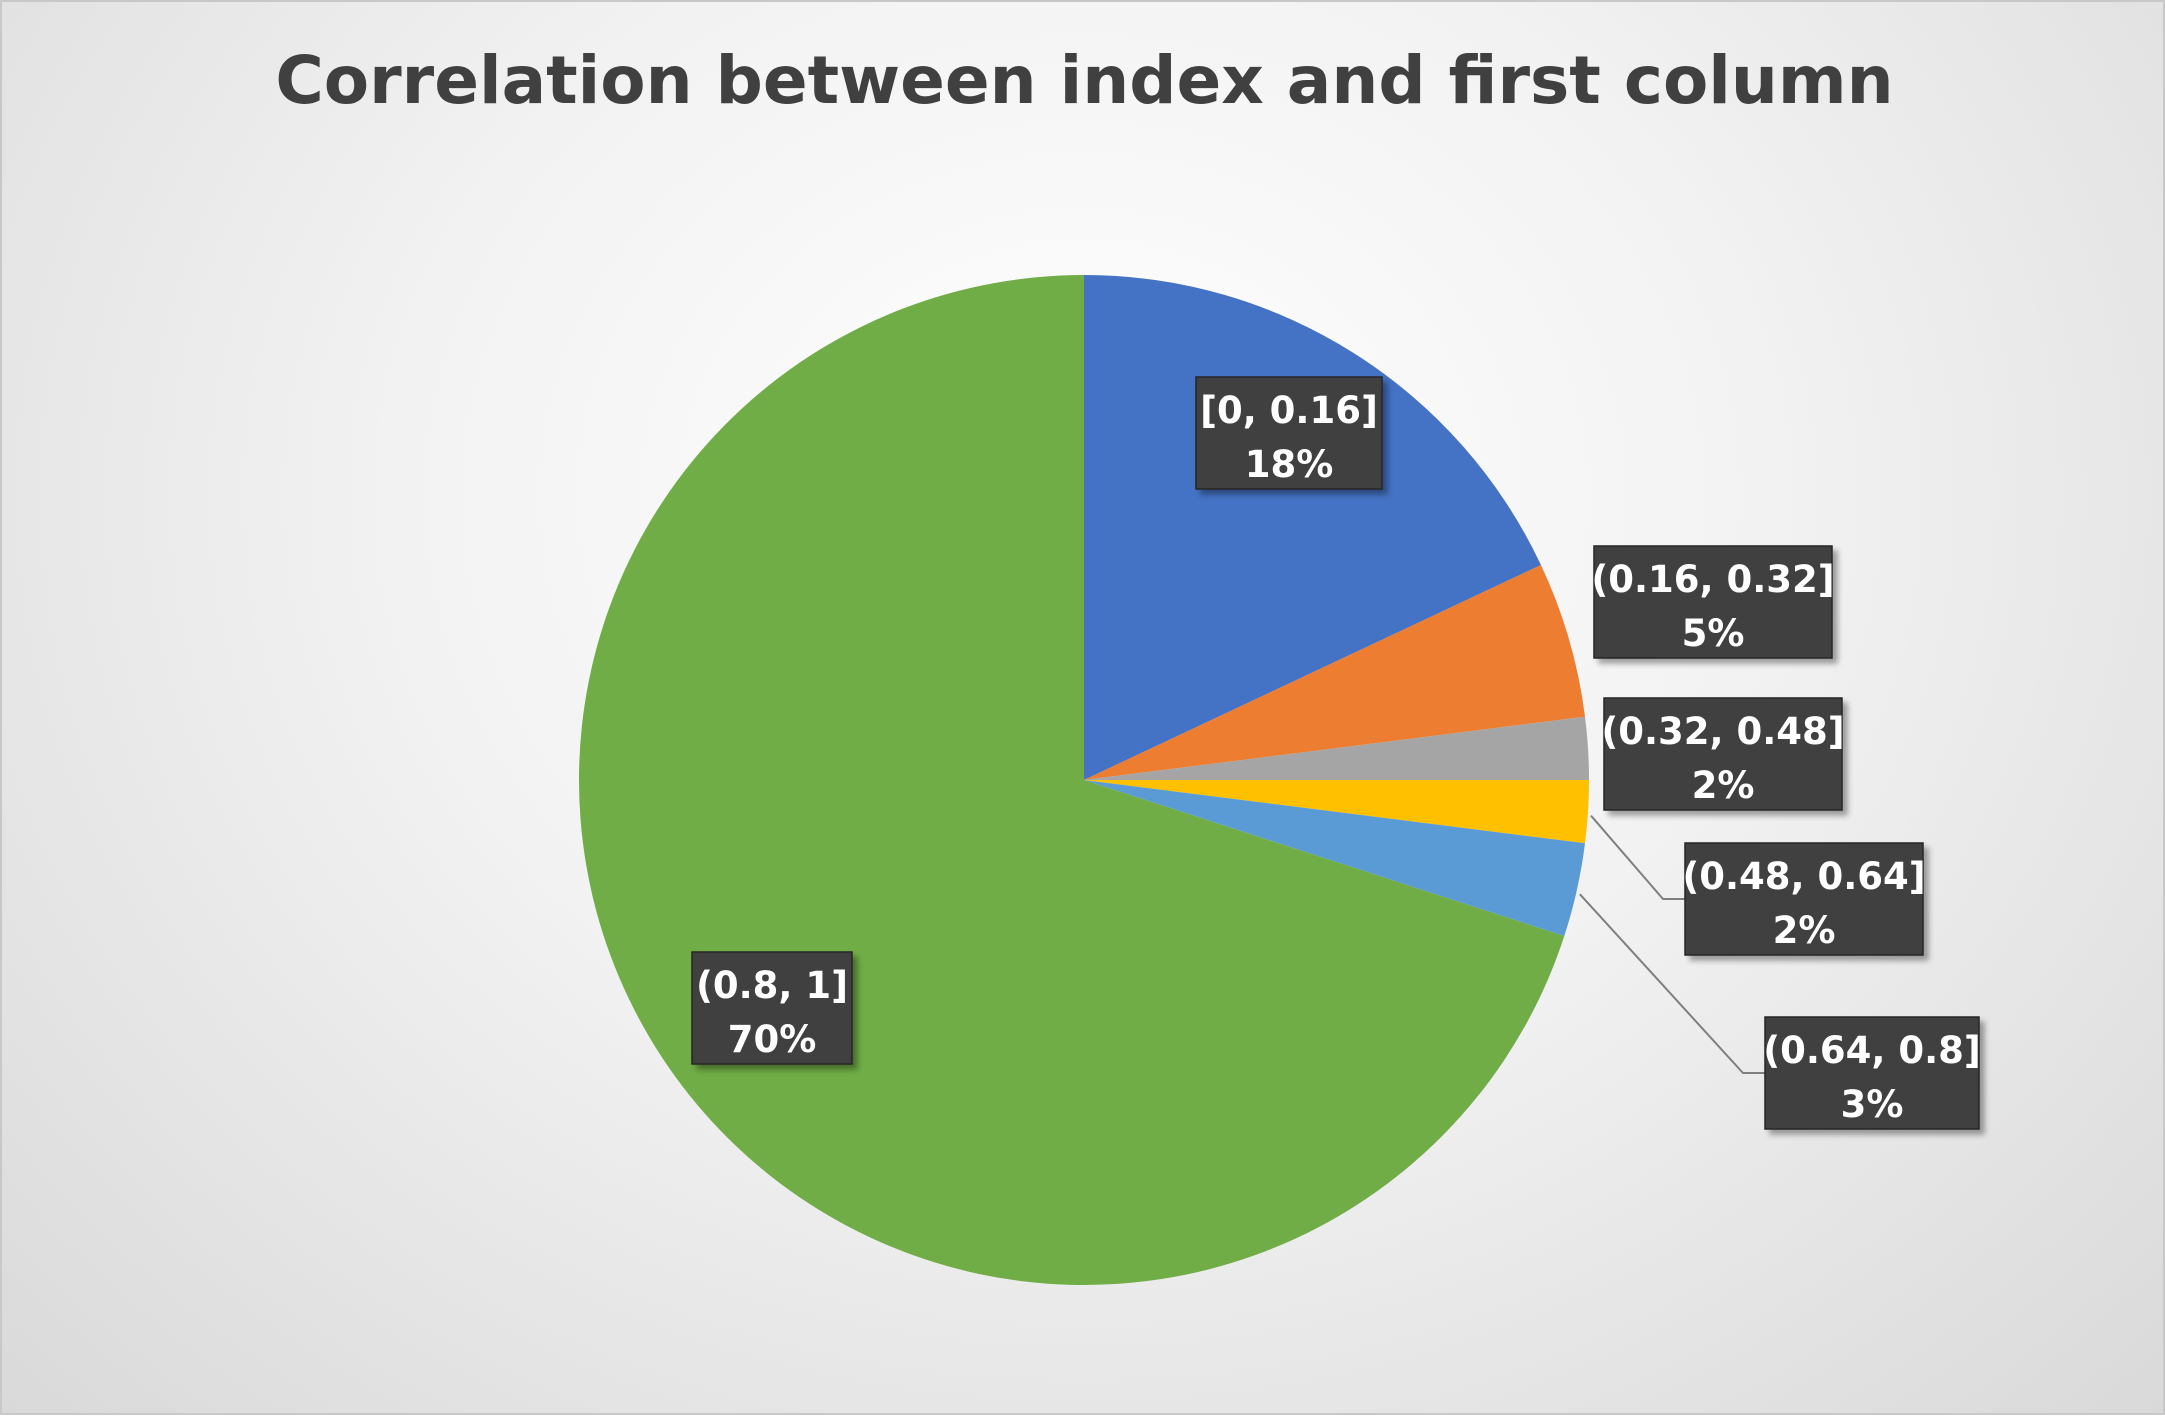  What do you see at coordinates (1713, 633) in the screenshot?
I see `data-label-percent: 5%` at bounding box center [1713, 633].